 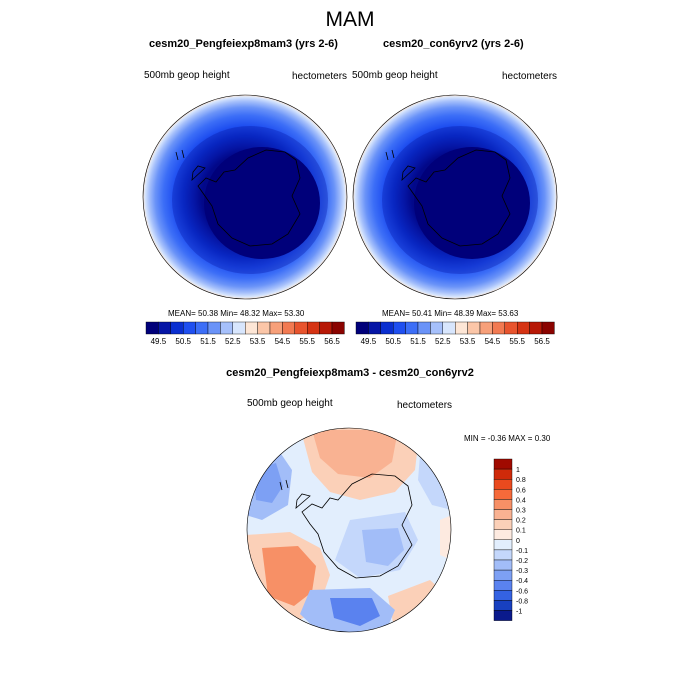 What do you see at coordinates (521, 511) in the screenshot?
I see `colorbar-tick-label: 0.3` at bounding box center [521, 511].